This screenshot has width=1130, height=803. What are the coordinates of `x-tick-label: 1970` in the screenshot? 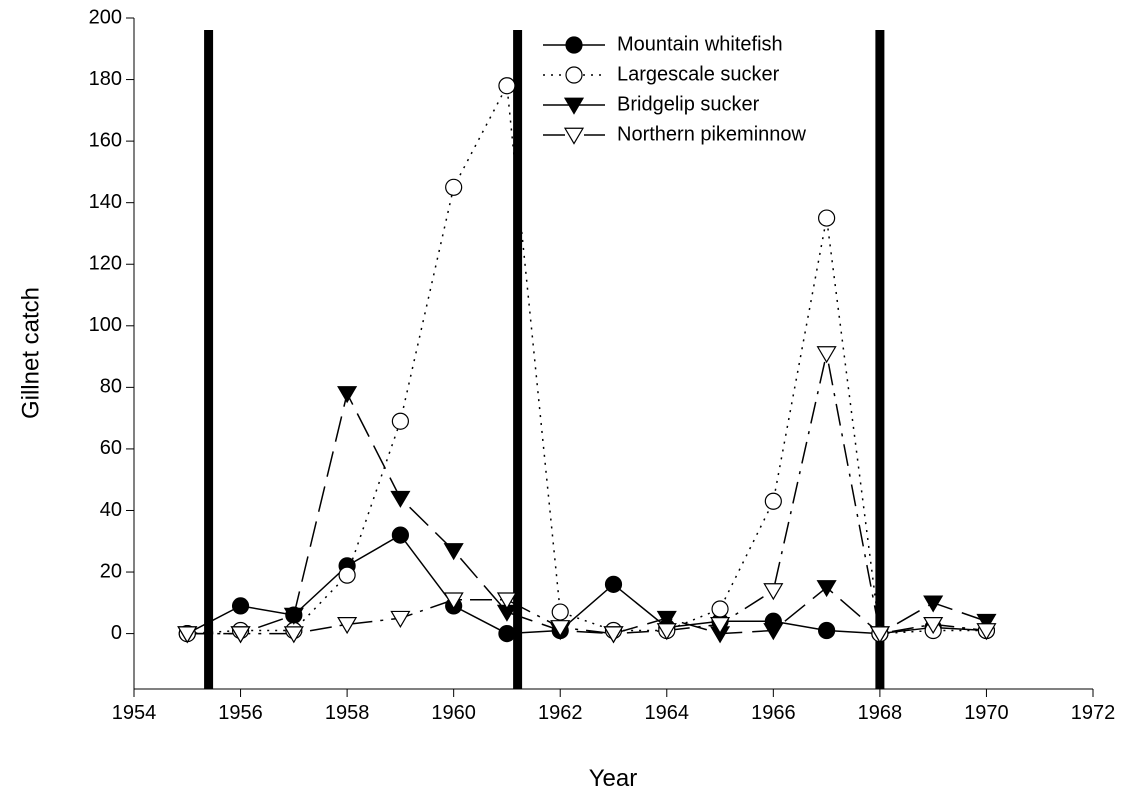 It's located at (986, 713).